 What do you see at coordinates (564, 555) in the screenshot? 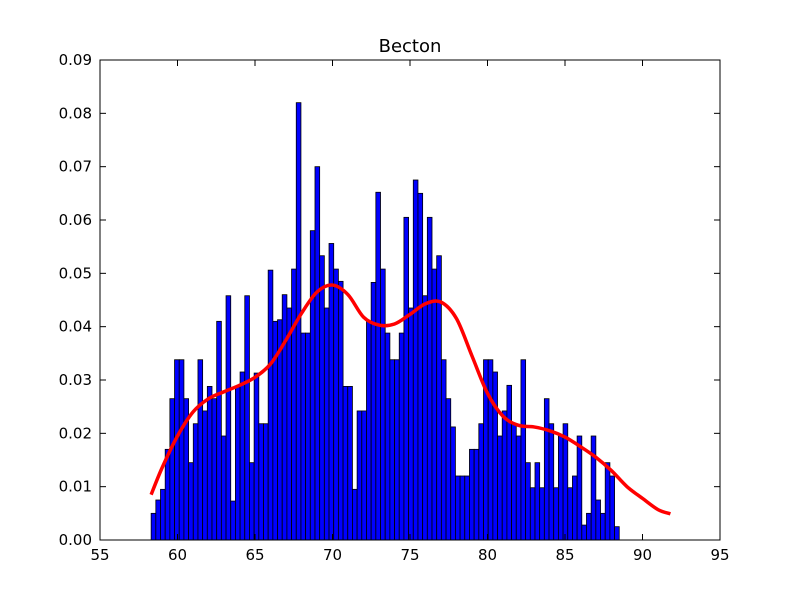
I see `x-tick-label: 85` at bounding box center [564, 555].